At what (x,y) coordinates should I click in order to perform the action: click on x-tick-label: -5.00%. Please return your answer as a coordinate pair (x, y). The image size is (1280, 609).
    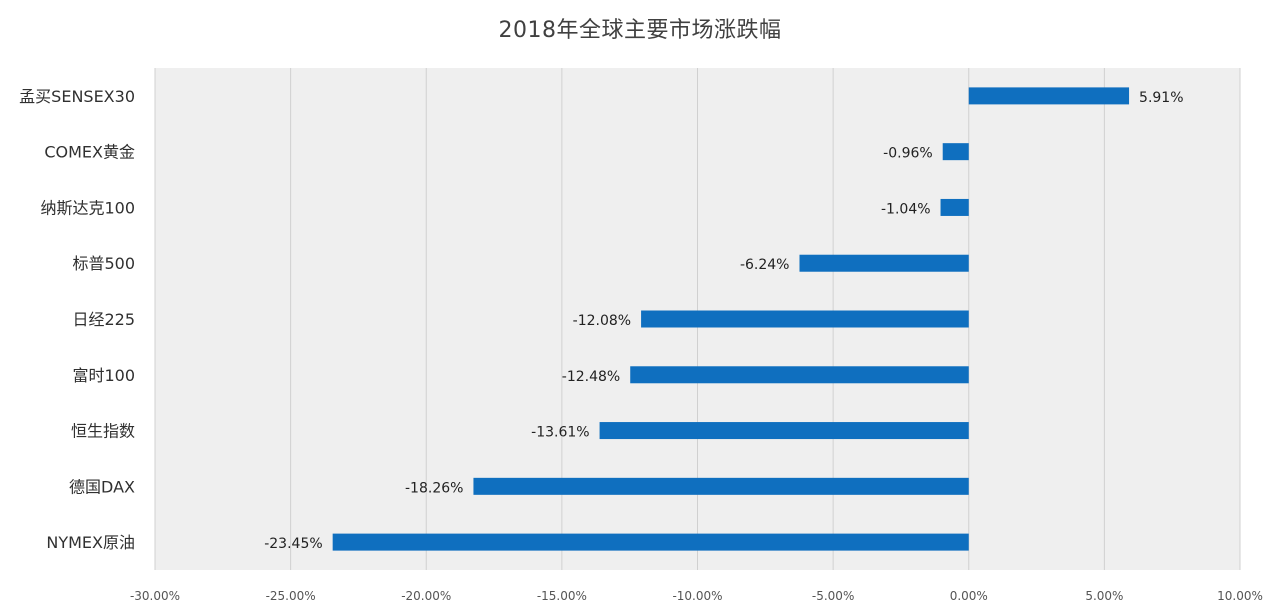
    Looking at the image, I should click on (833, 596).